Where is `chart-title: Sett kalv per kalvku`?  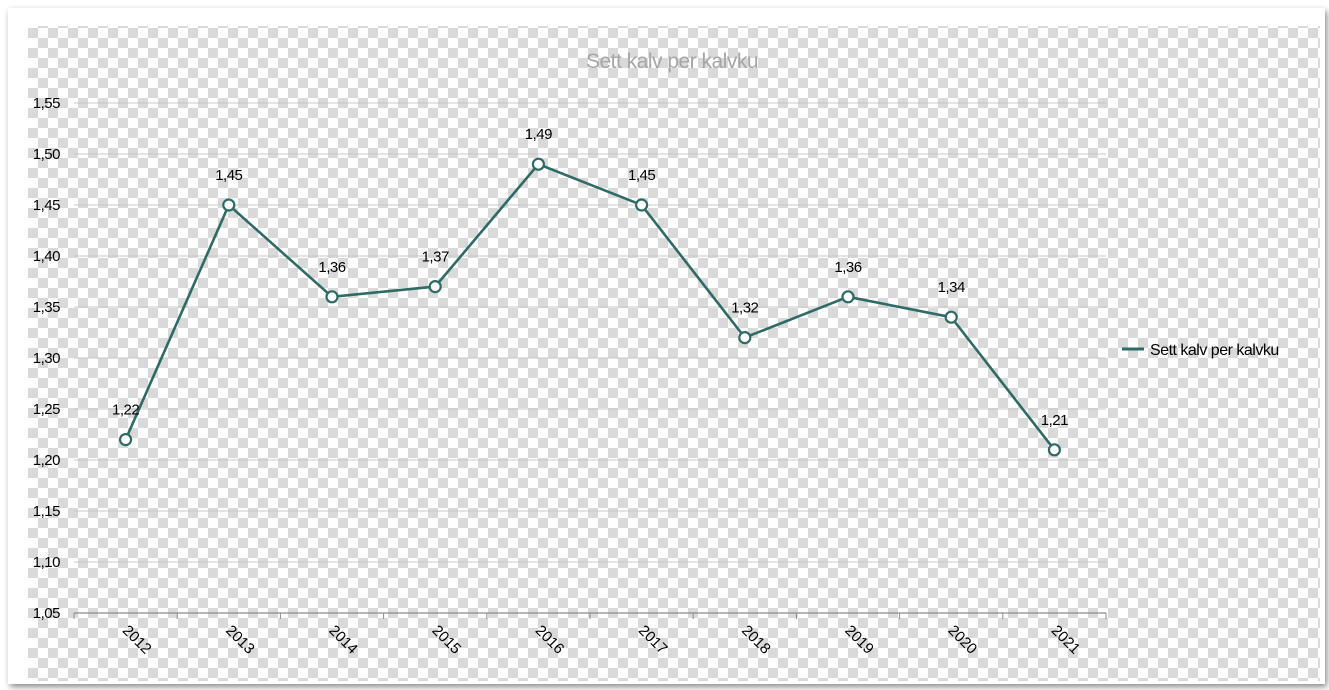
chart-title: Sett kalv per kalvku is located at coordinates (672, 61).